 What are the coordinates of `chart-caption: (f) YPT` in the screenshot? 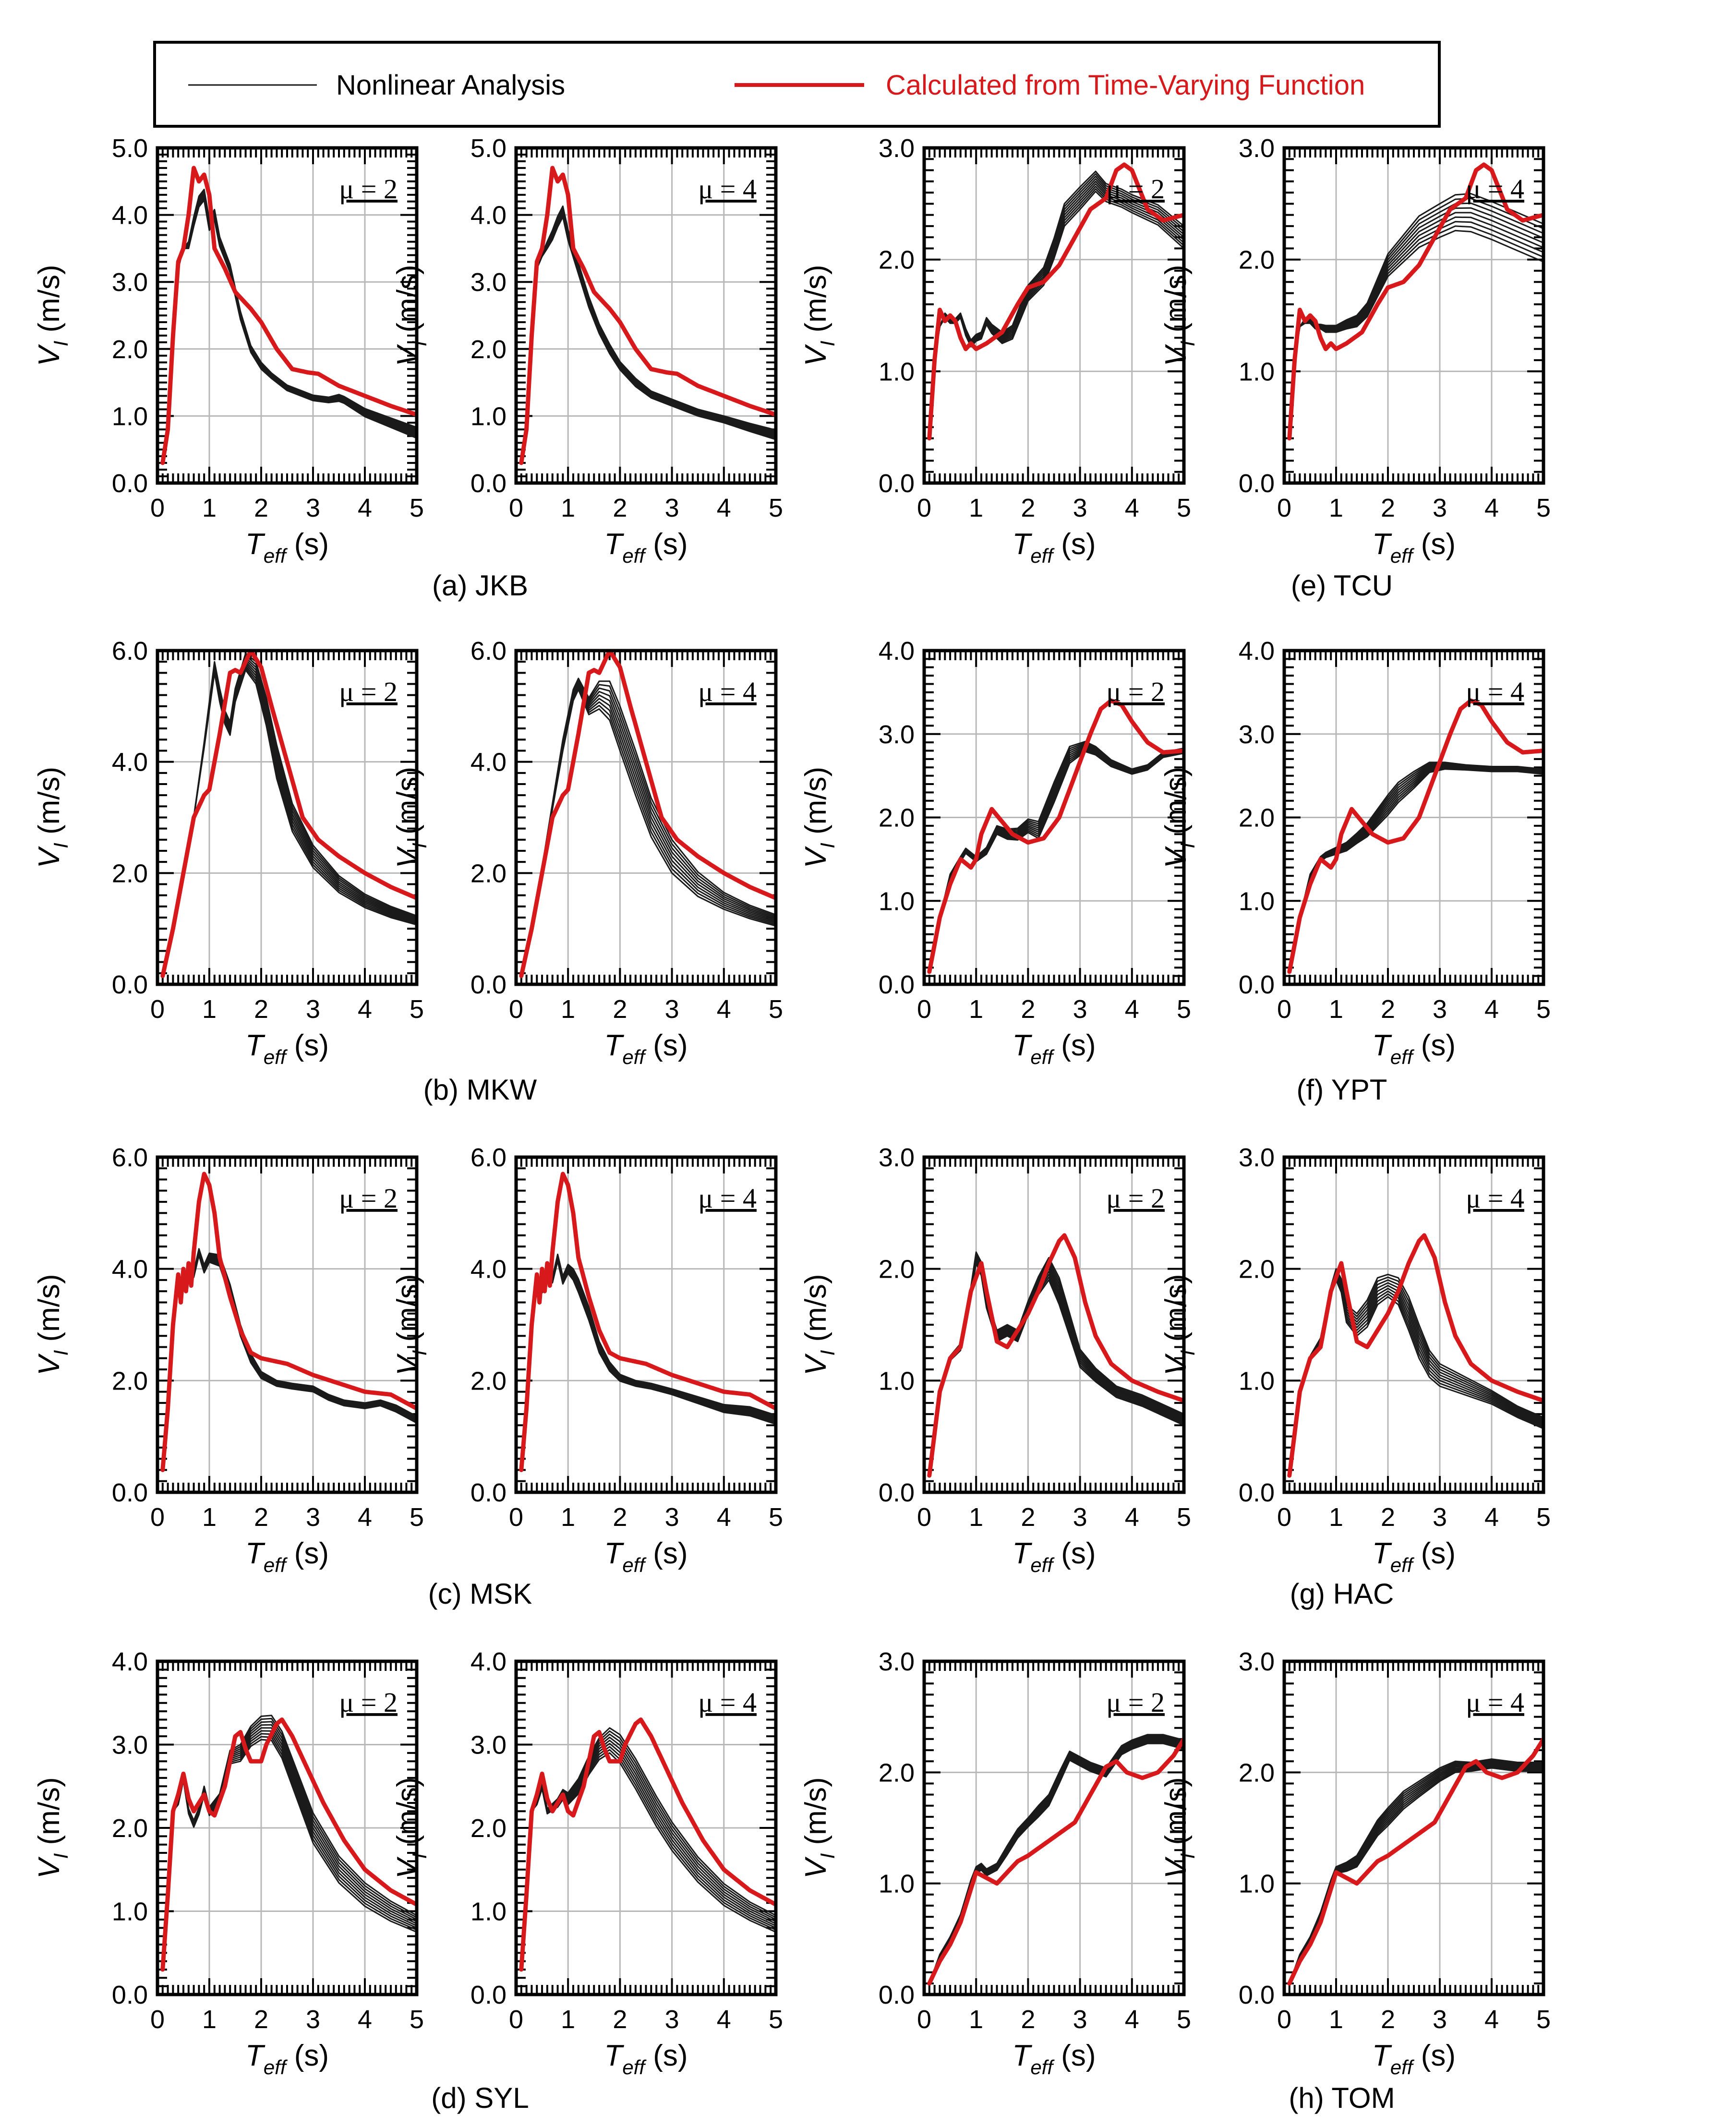 It's located at (1342, 1090).